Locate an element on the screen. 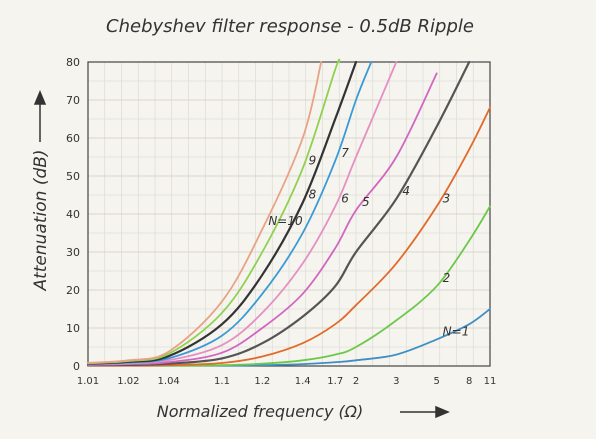 This screenshot has height=439, width=596. x-axis-label: Normalized frequency (Ω) is located at coordinates (260, 411).